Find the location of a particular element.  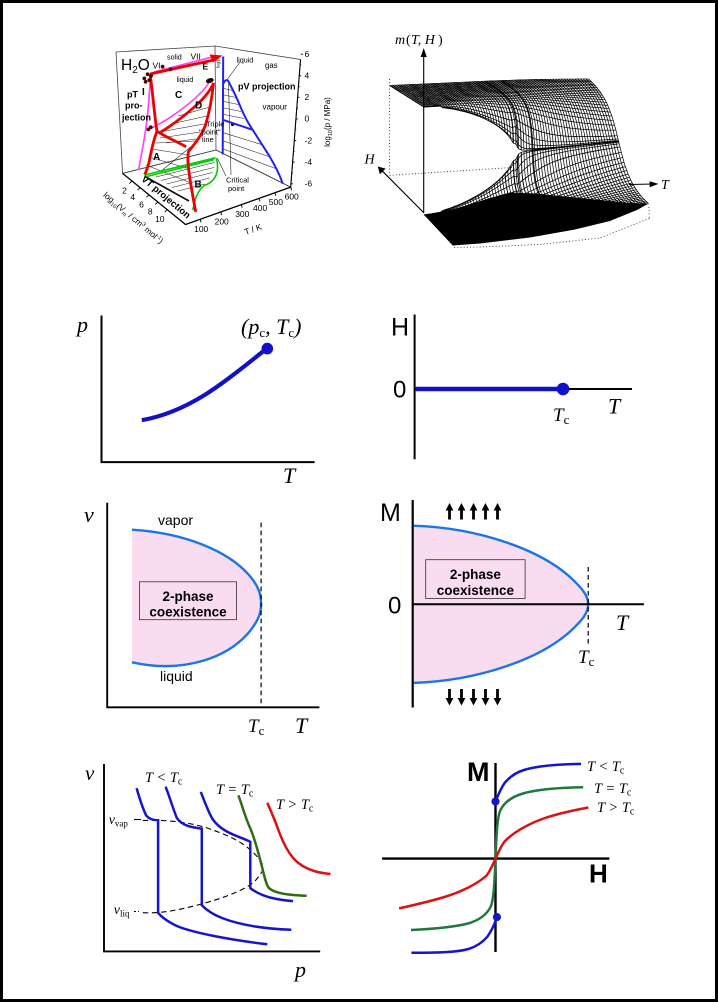

svg-text: -4 is located at coordinates (309, 162).